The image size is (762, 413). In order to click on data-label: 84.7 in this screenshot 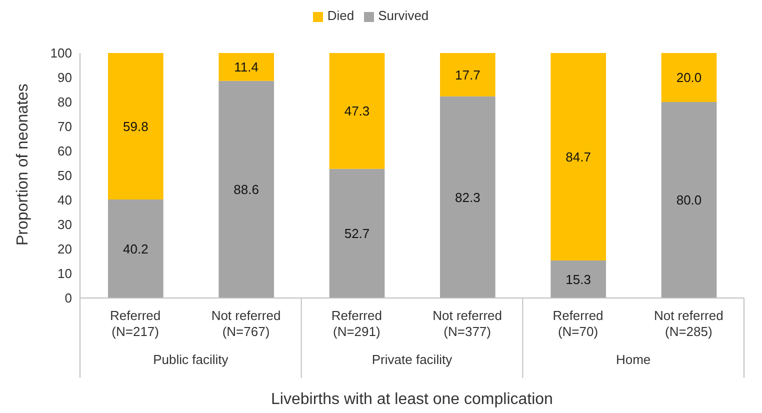, I will do `click(578, 156)`.